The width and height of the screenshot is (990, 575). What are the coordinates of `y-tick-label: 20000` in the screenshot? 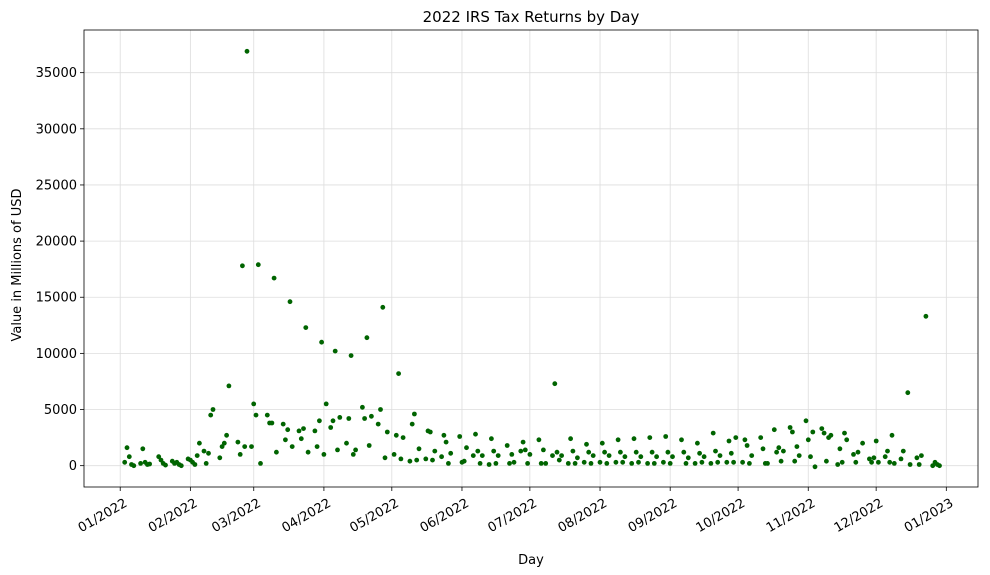 It's located at (56, 242).